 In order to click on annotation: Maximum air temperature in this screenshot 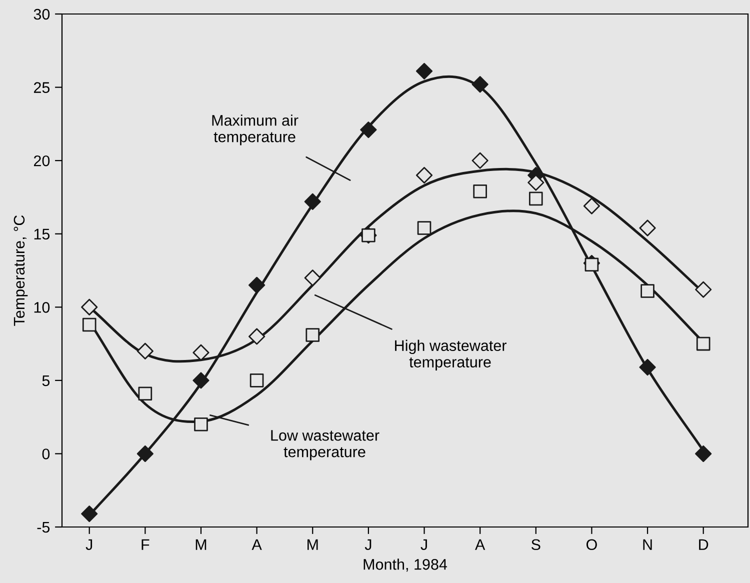, I will do `click(255, 130)`.